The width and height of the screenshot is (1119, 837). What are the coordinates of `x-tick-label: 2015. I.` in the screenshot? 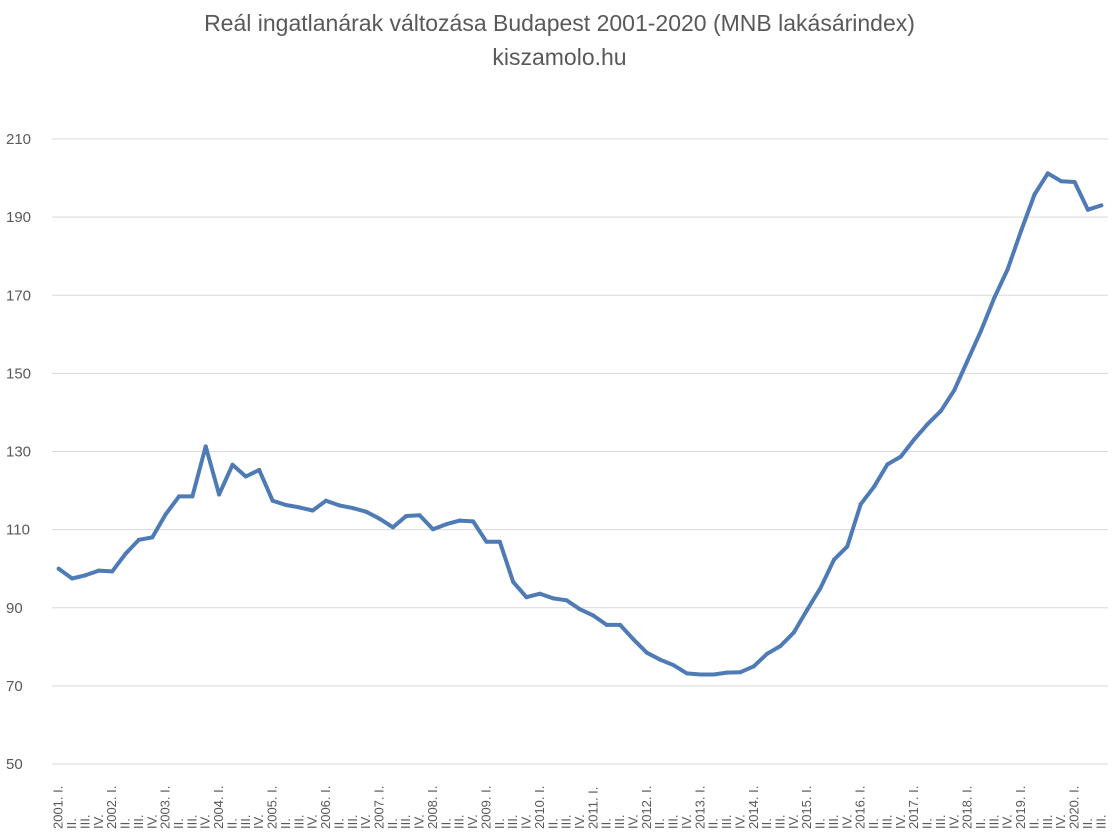 It's located at (806, 807).